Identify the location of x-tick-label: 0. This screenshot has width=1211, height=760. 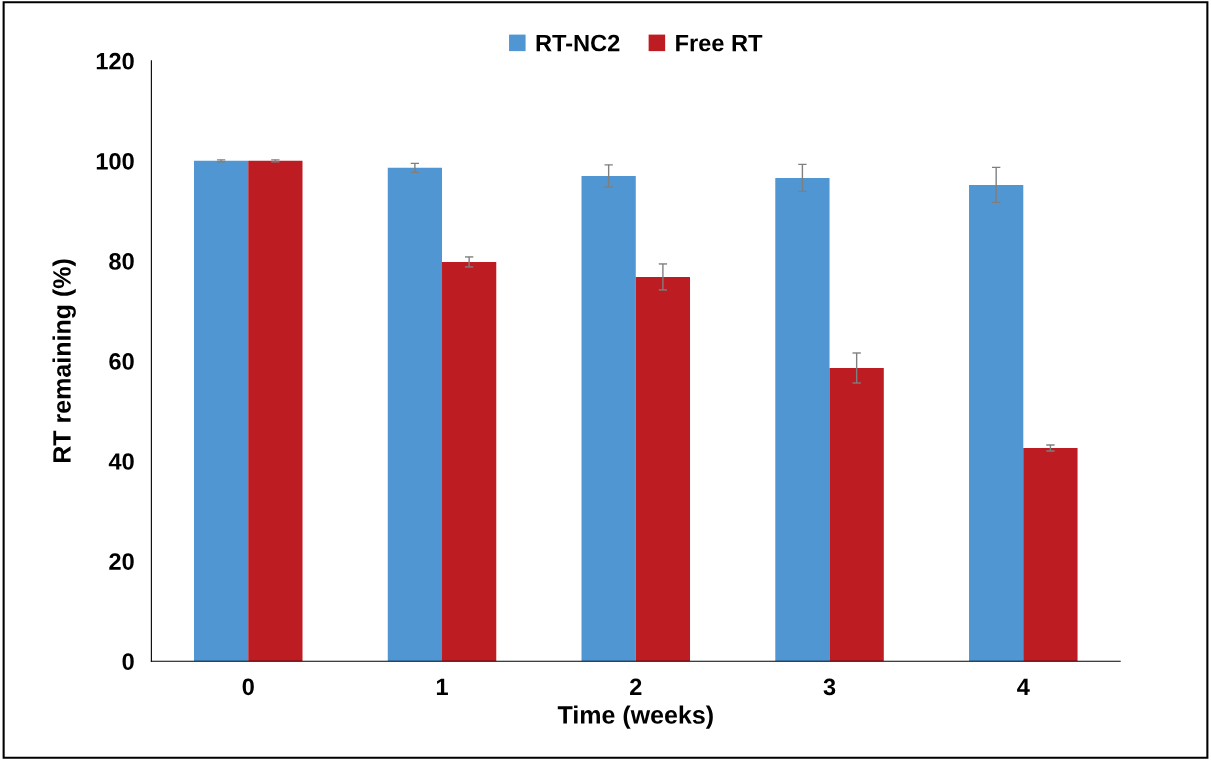
(248, 687).